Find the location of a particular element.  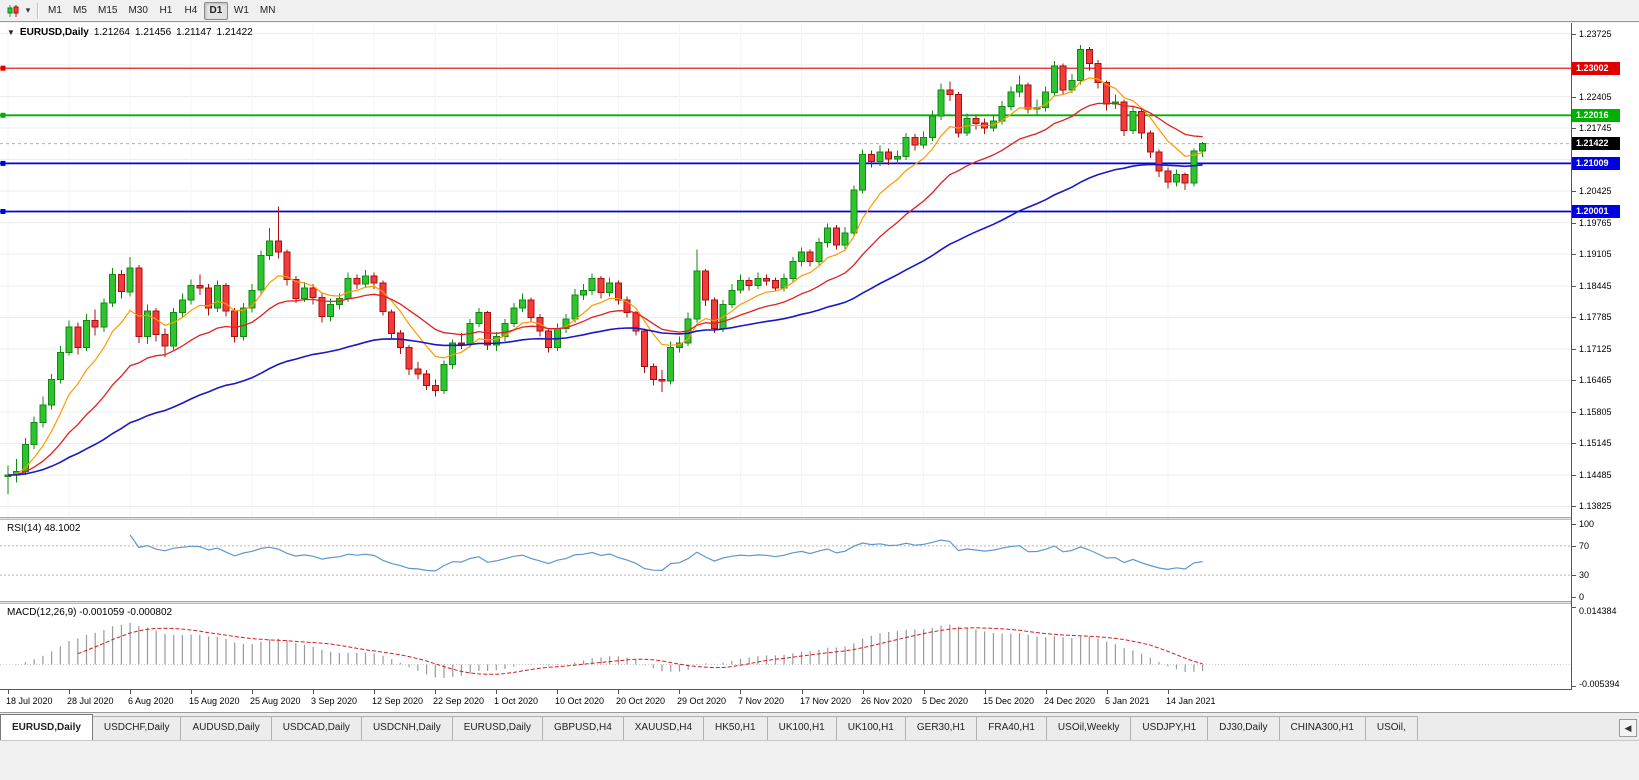

timeframe-button-h4: H4 is located at coordinates (191, 10).